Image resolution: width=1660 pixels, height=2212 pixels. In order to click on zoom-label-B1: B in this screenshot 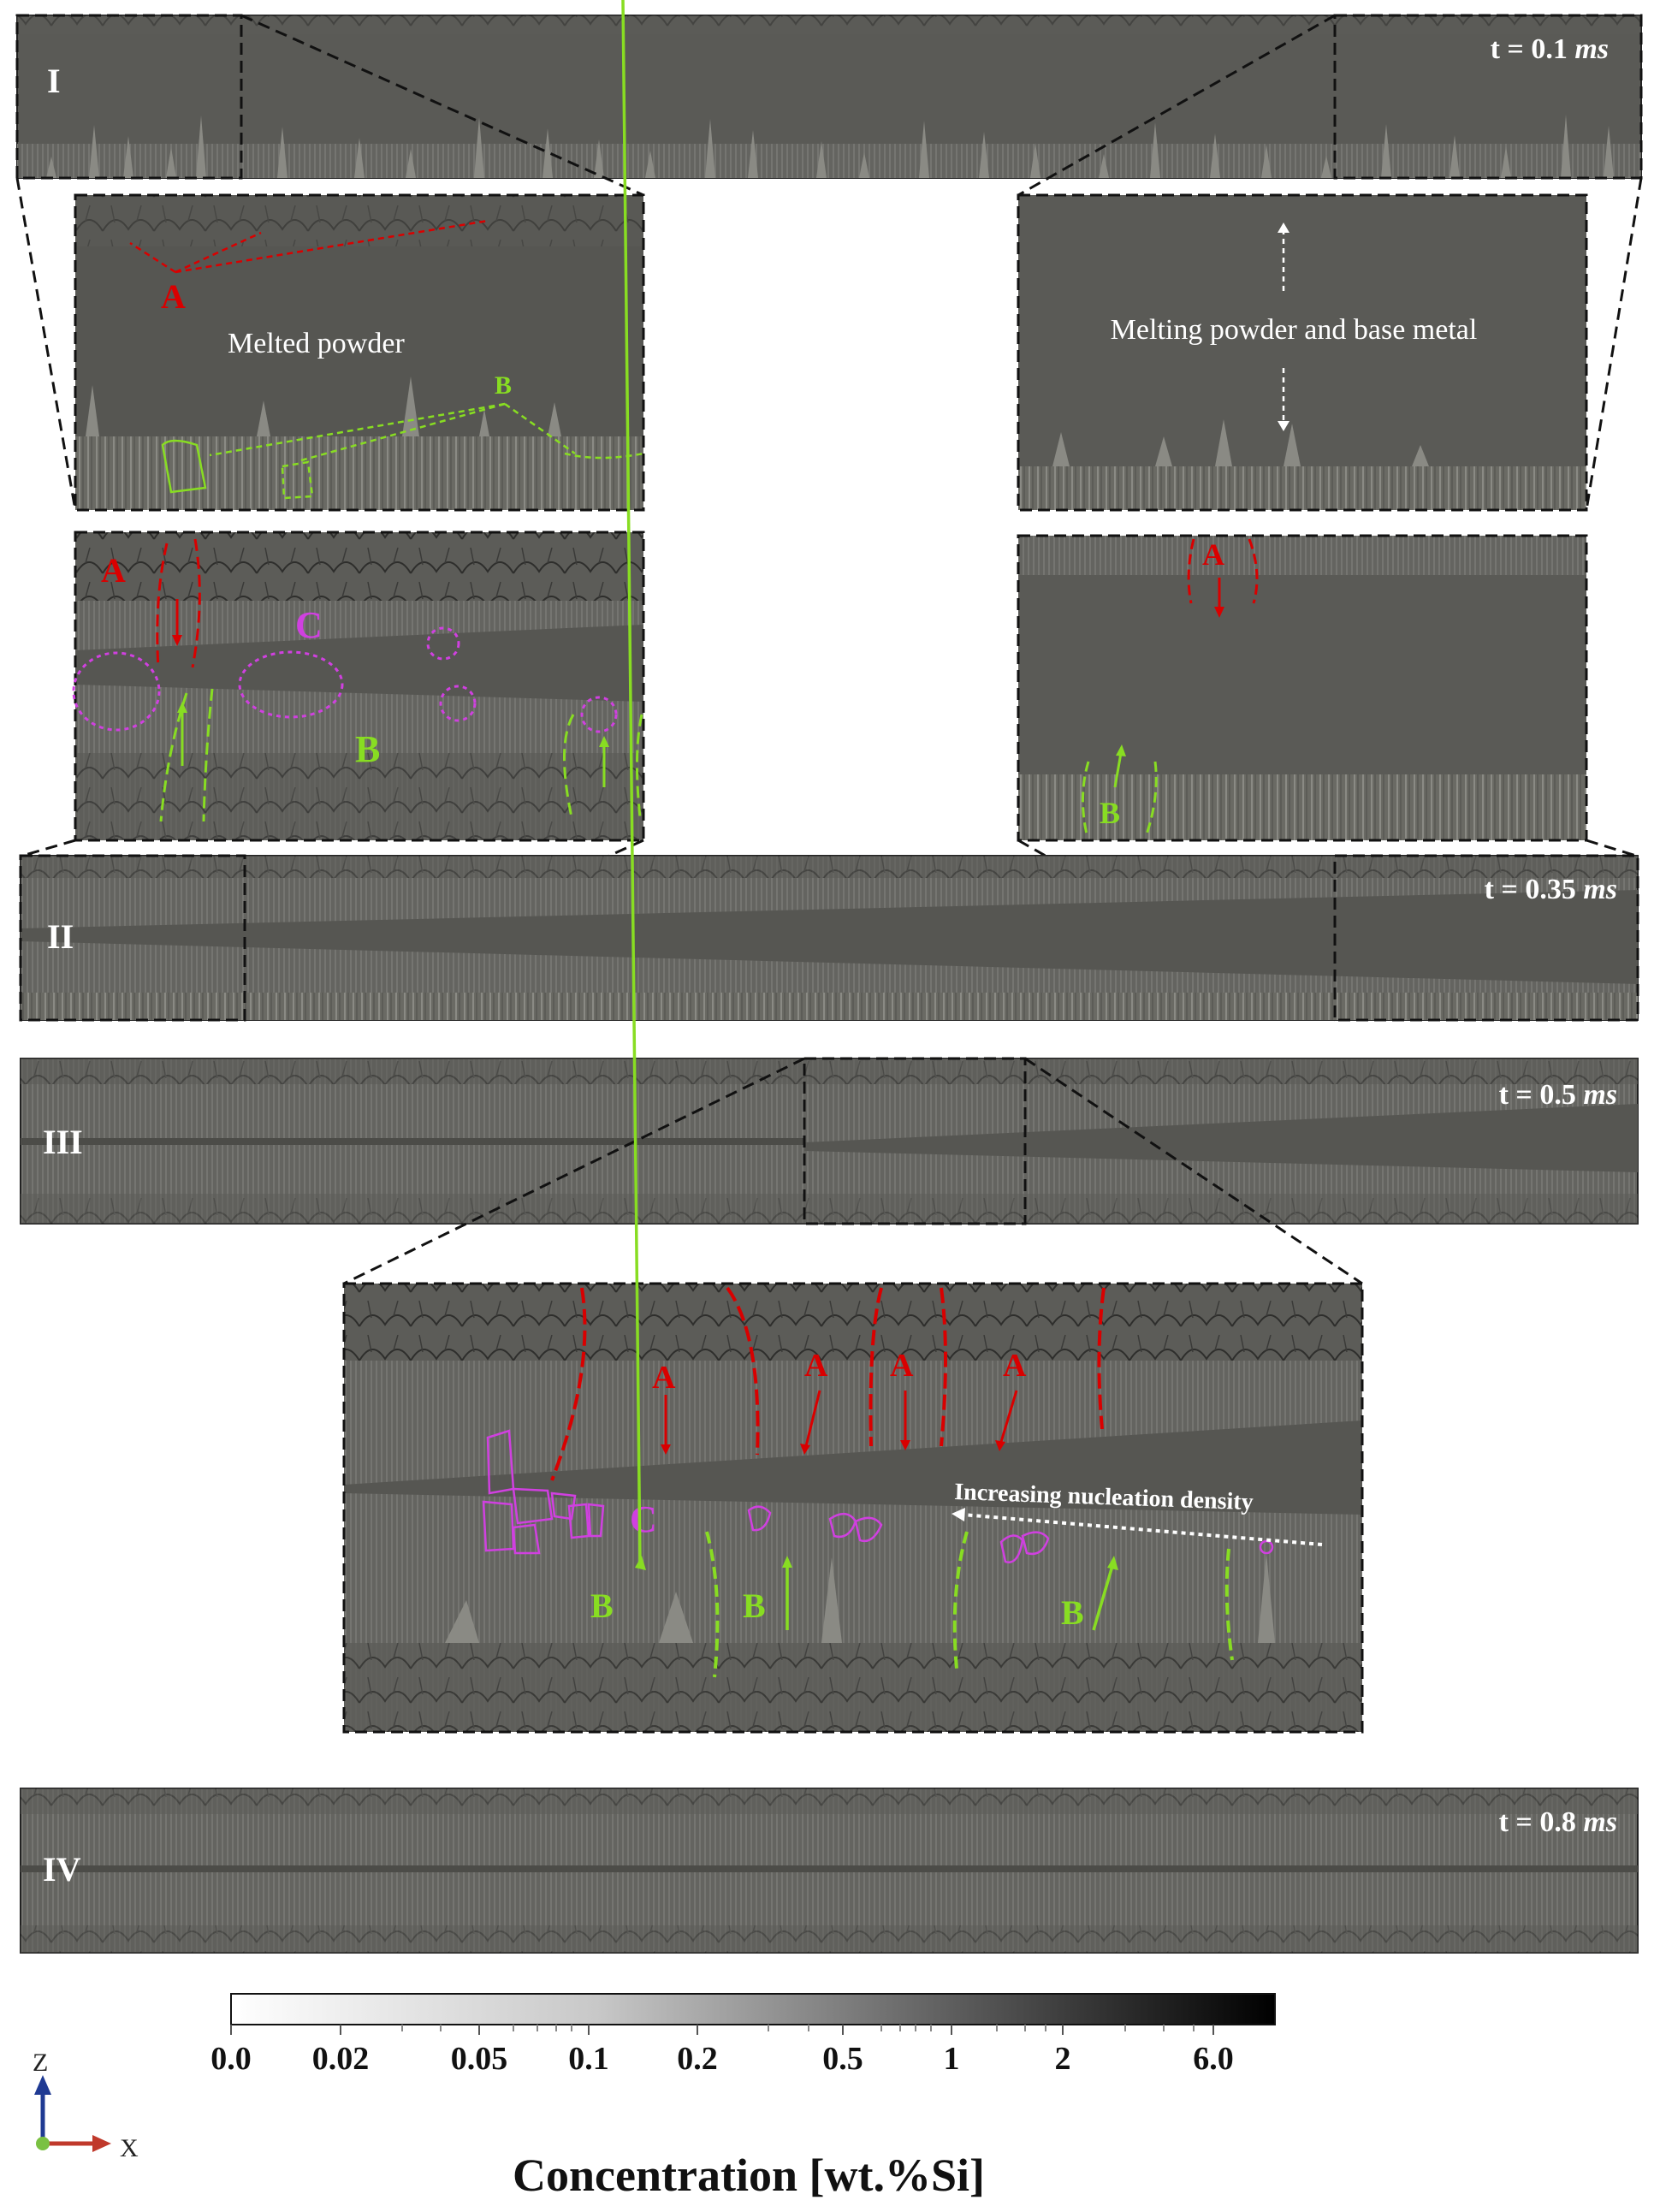, I will do `click(602, 1605)`.